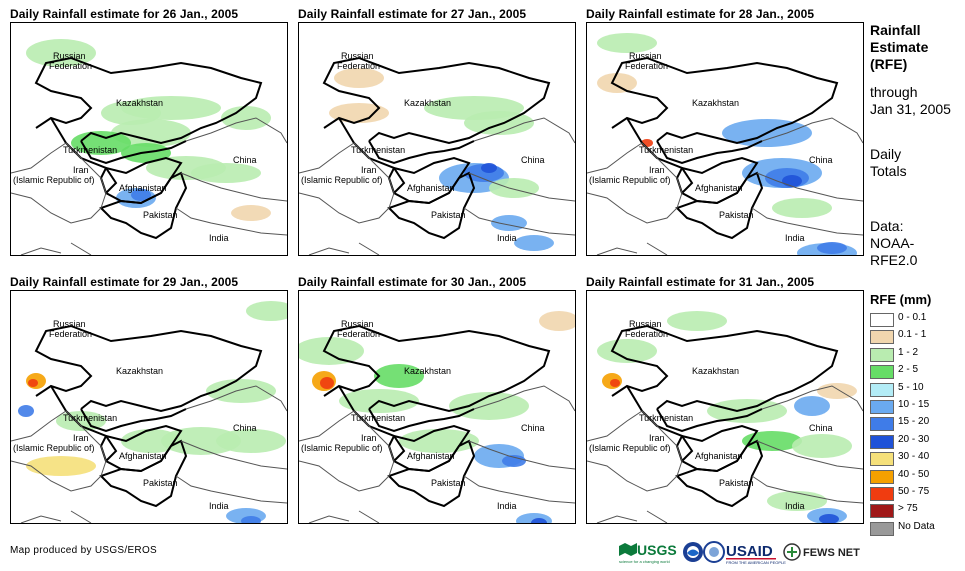  I want to click on legend-heading-line1: Rainfall, so click(895, 30).